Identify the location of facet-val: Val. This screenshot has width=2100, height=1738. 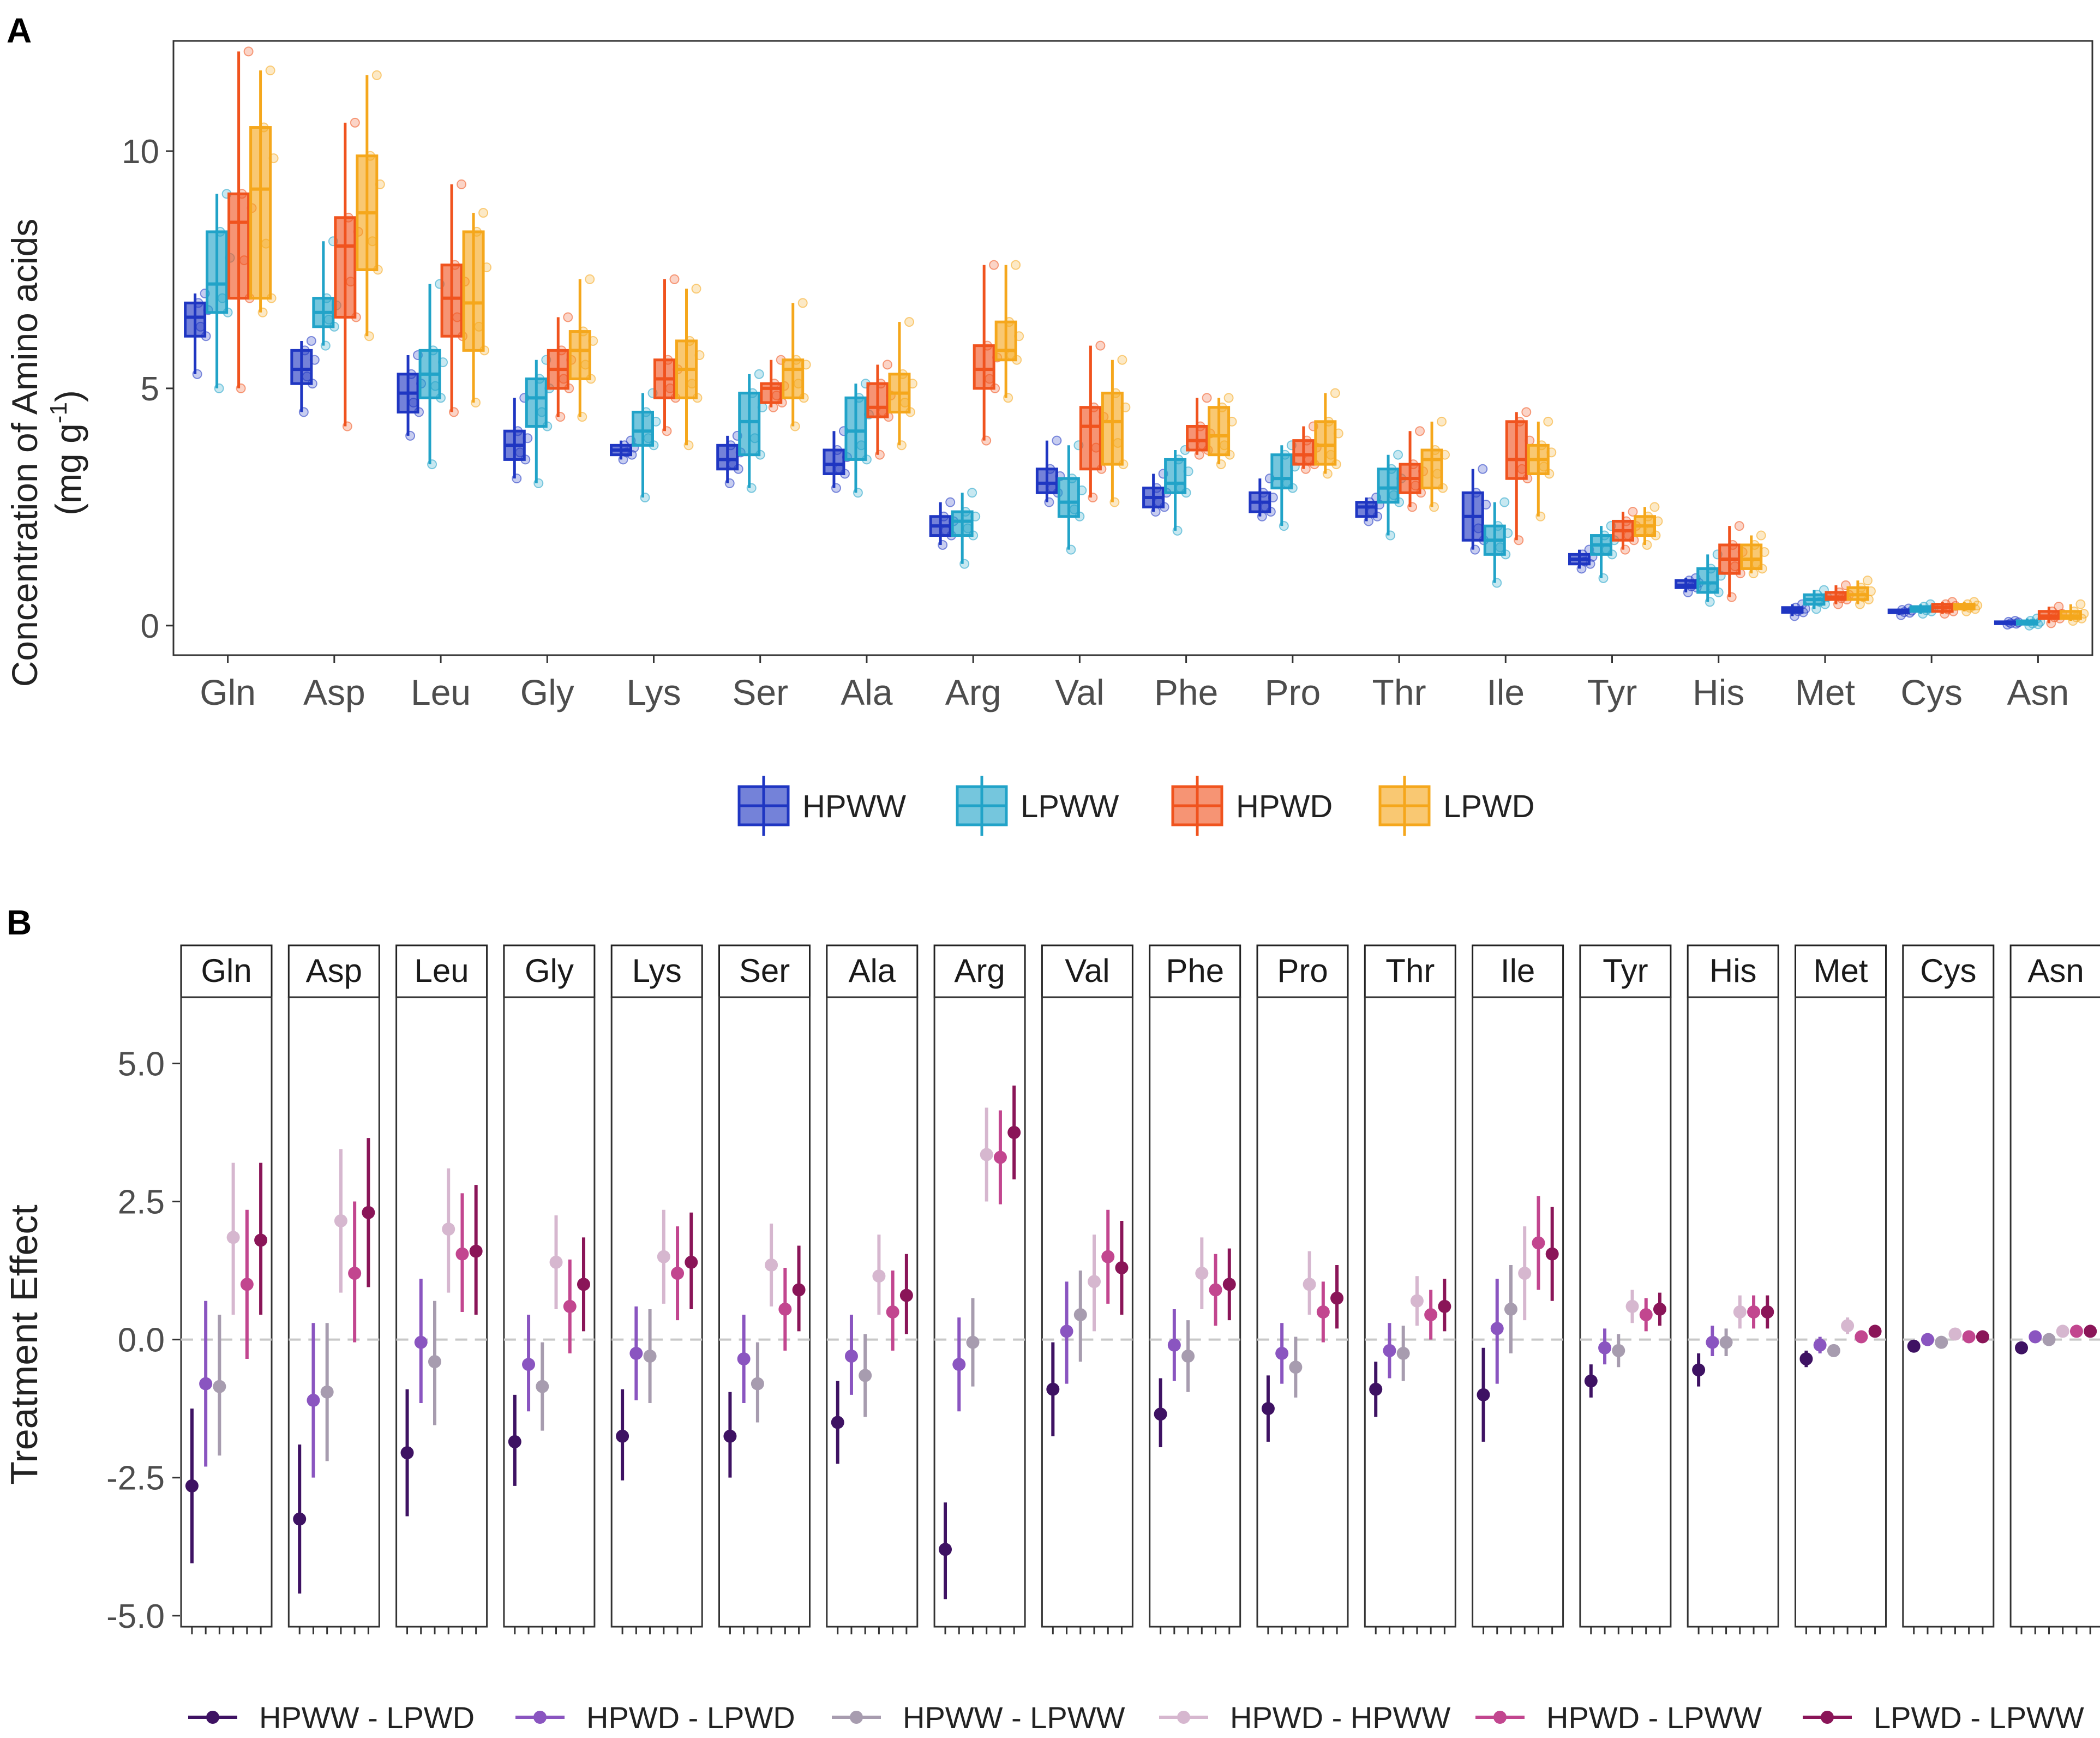
(1087, 1289).